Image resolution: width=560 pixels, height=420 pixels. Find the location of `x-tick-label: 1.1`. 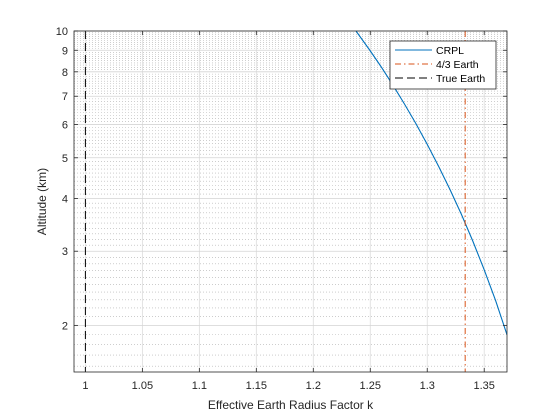

x-tick-label: 1.1 is located at coordinates (199, 386).